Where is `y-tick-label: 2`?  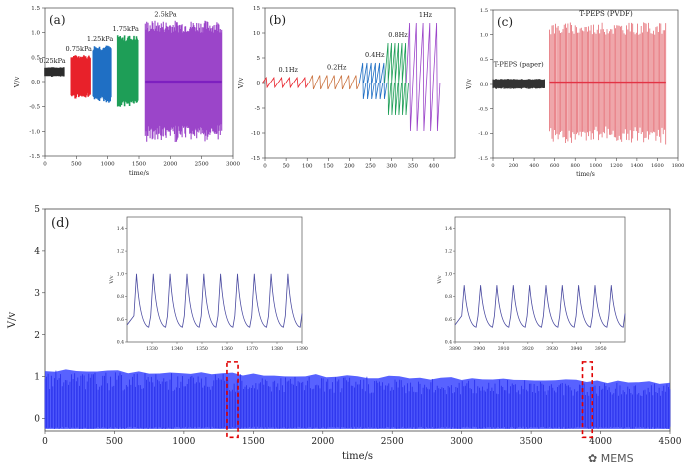
y-tick-label: 2 is located at coordinates (37, 336).